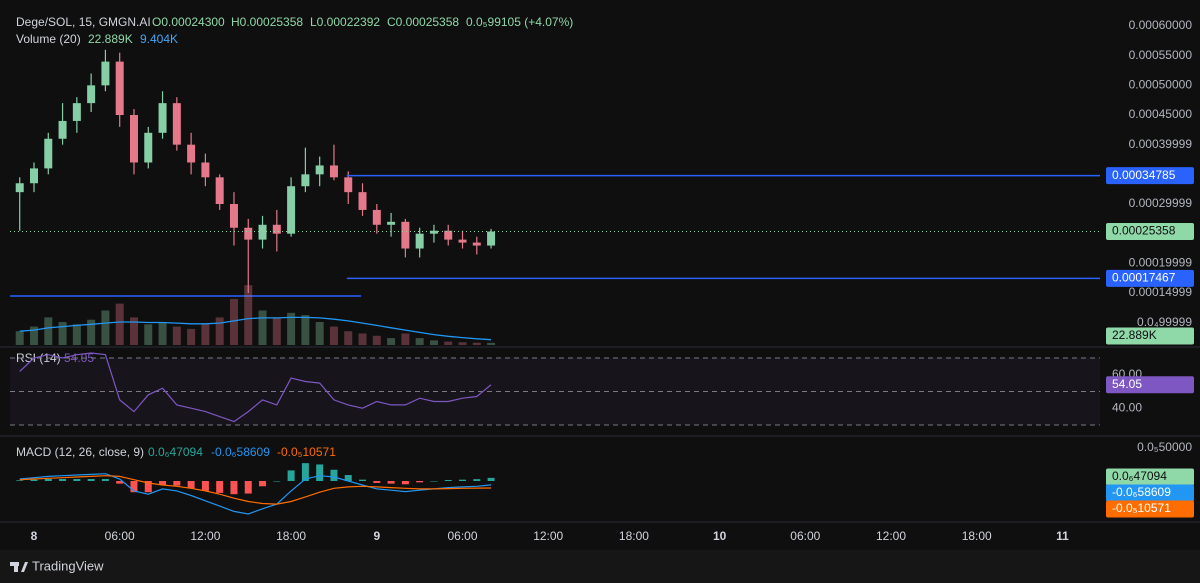 Image resolution: width=1200 pixels, height=583 pixels. I want to click on y-tick-label: 0.00055000, so click(1161, 55).